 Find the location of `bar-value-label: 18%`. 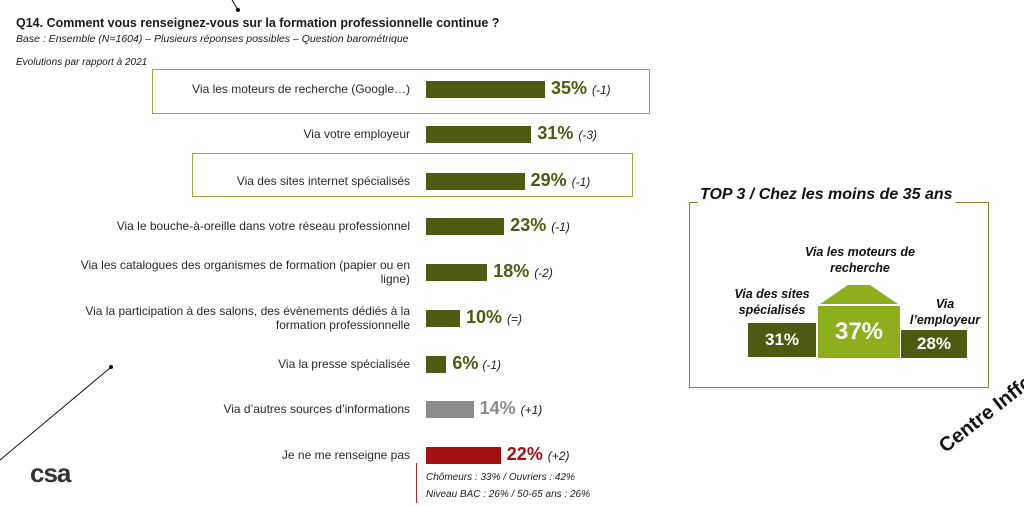

bar-value-label: 18% is located at coordinates (511, 271).